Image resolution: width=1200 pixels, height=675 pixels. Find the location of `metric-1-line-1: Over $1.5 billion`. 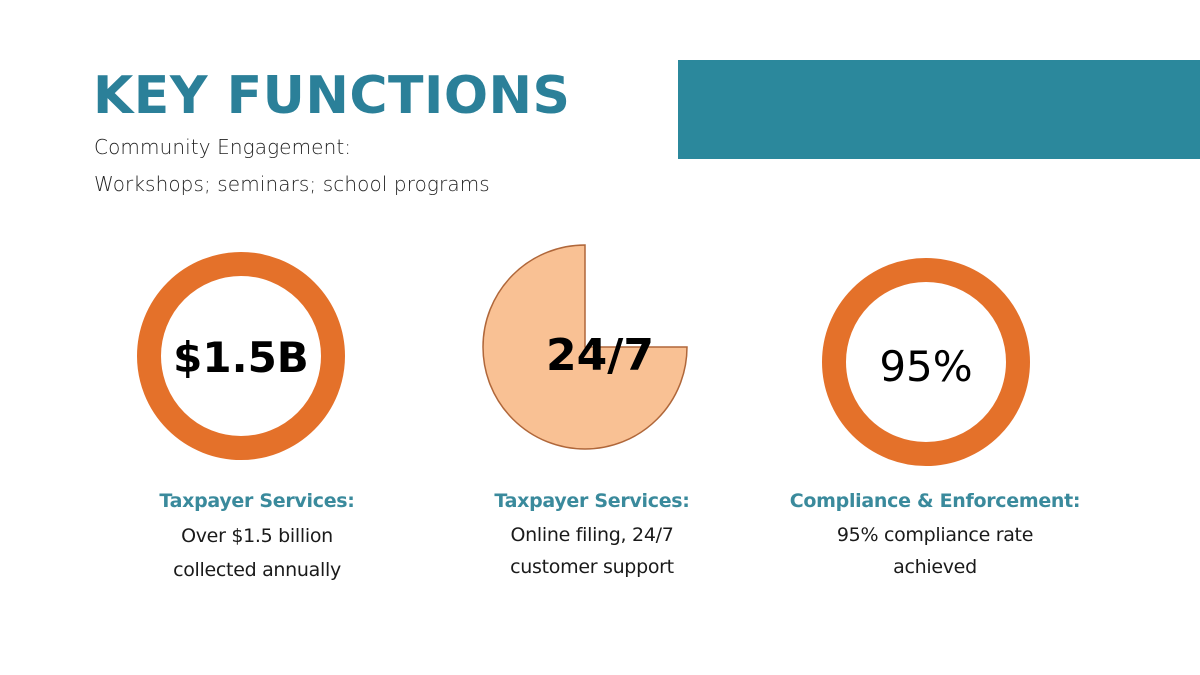

metric-1-line-1: Over $1.5 billion is located at coordinates (257, 536).